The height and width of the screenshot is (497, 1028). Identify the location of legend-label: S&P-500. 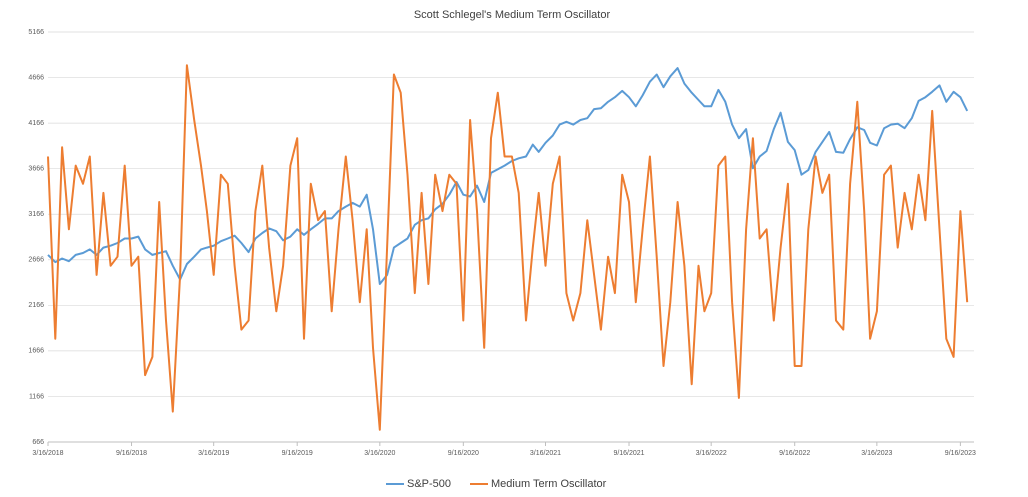
(429, 484).